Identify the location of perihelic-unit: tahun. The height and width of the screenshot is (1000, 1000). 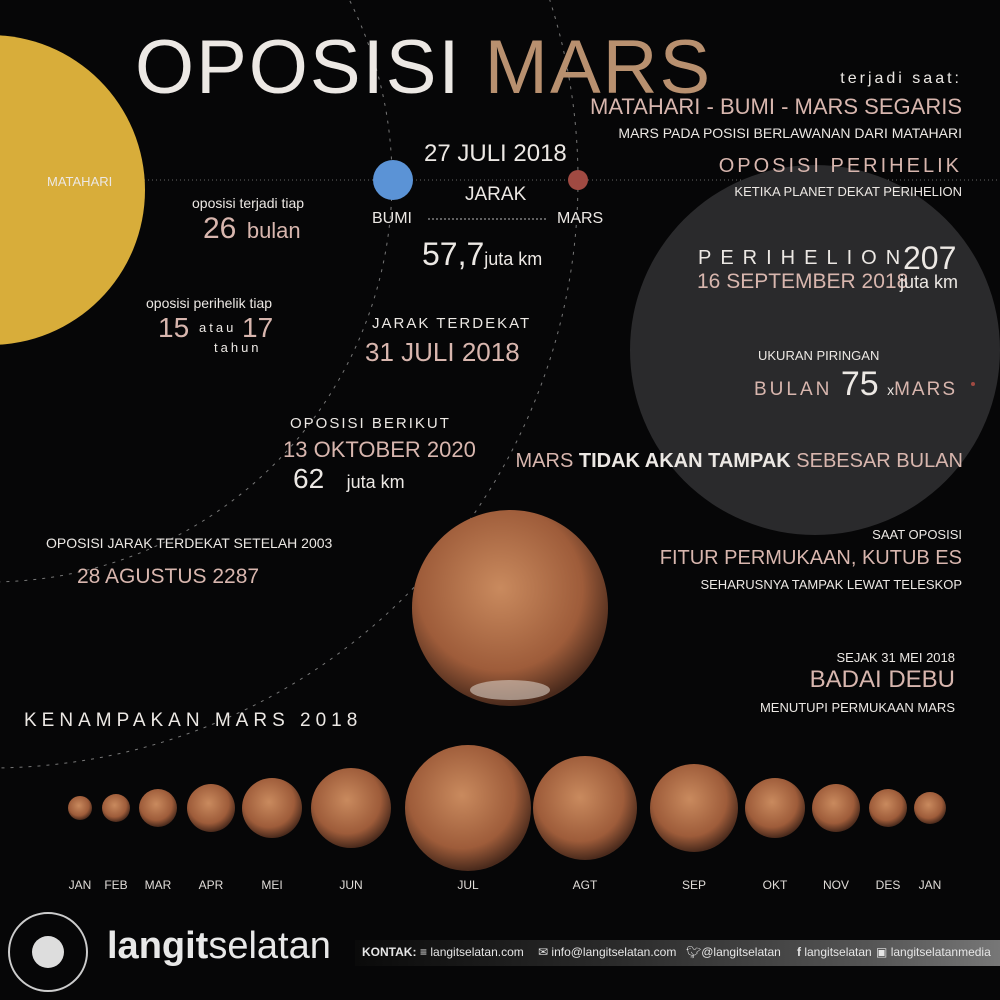
(238, 347).